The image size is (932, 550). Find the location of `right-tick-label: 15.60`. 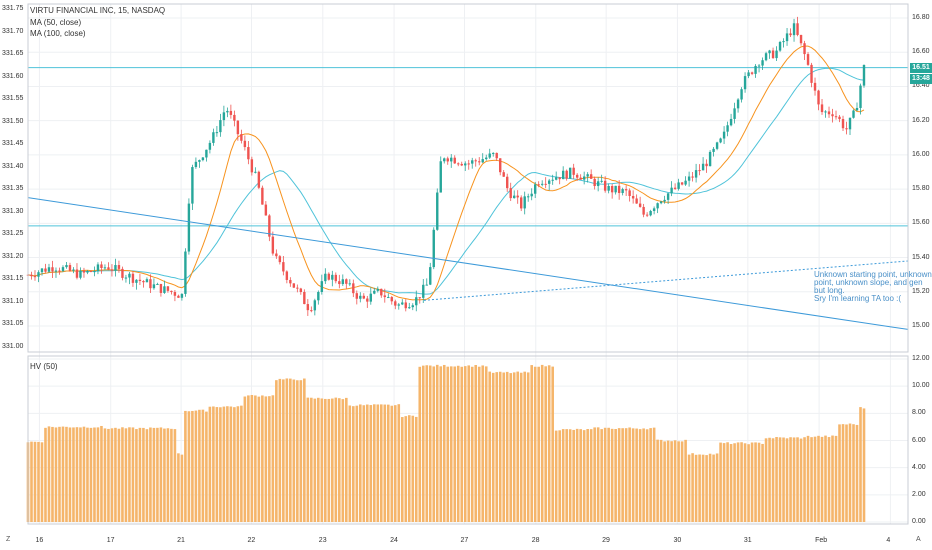

right-tick-label: 15.60 is located at coordinates (921, 223).